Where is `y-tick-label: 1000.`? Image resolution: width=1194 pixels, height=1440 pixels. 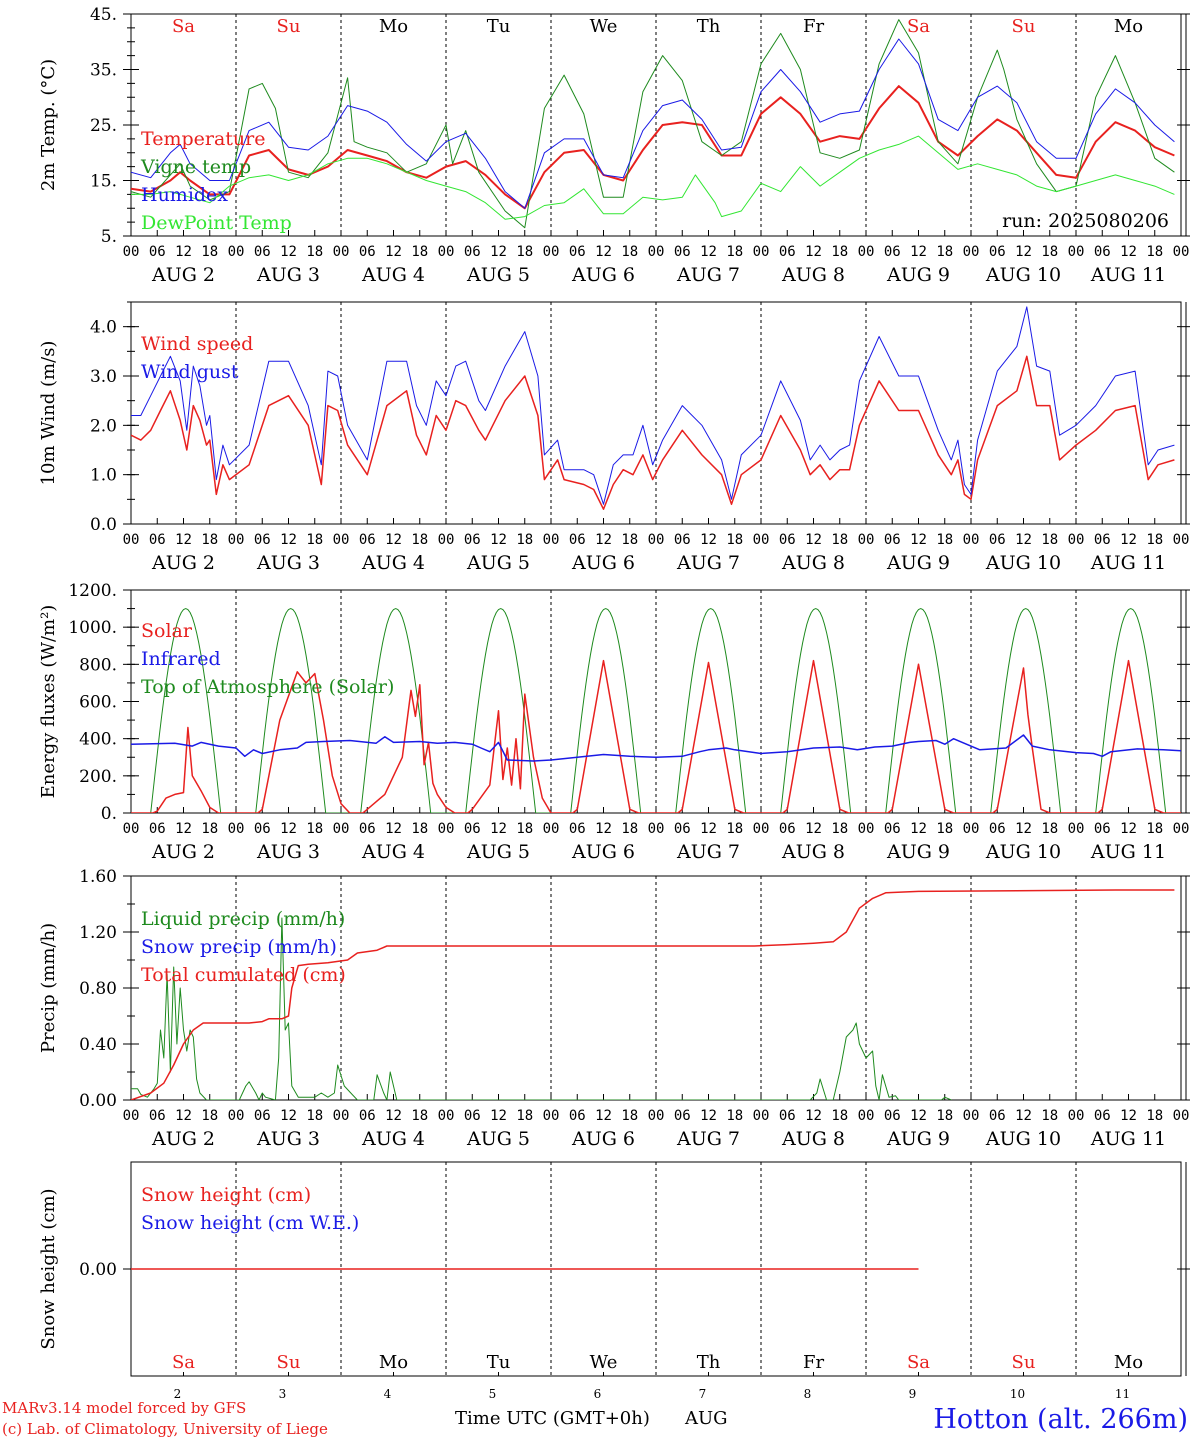
y-tick-label: 1000. is located at coordinates (92, 628).